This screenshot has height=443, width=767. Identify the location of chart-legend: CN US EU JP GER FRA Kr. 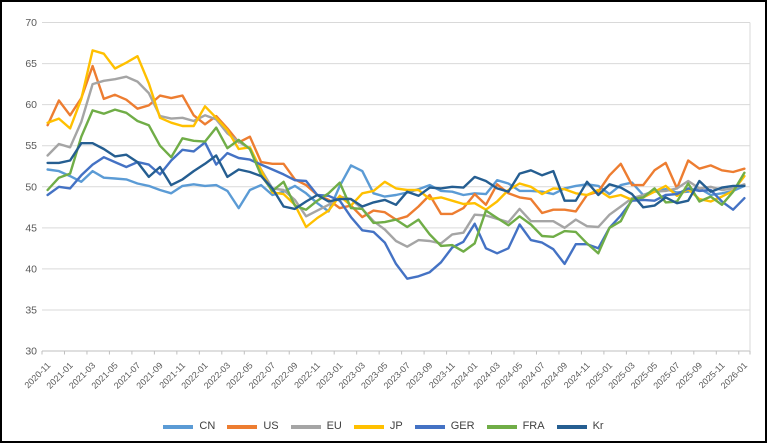
(383, 426).